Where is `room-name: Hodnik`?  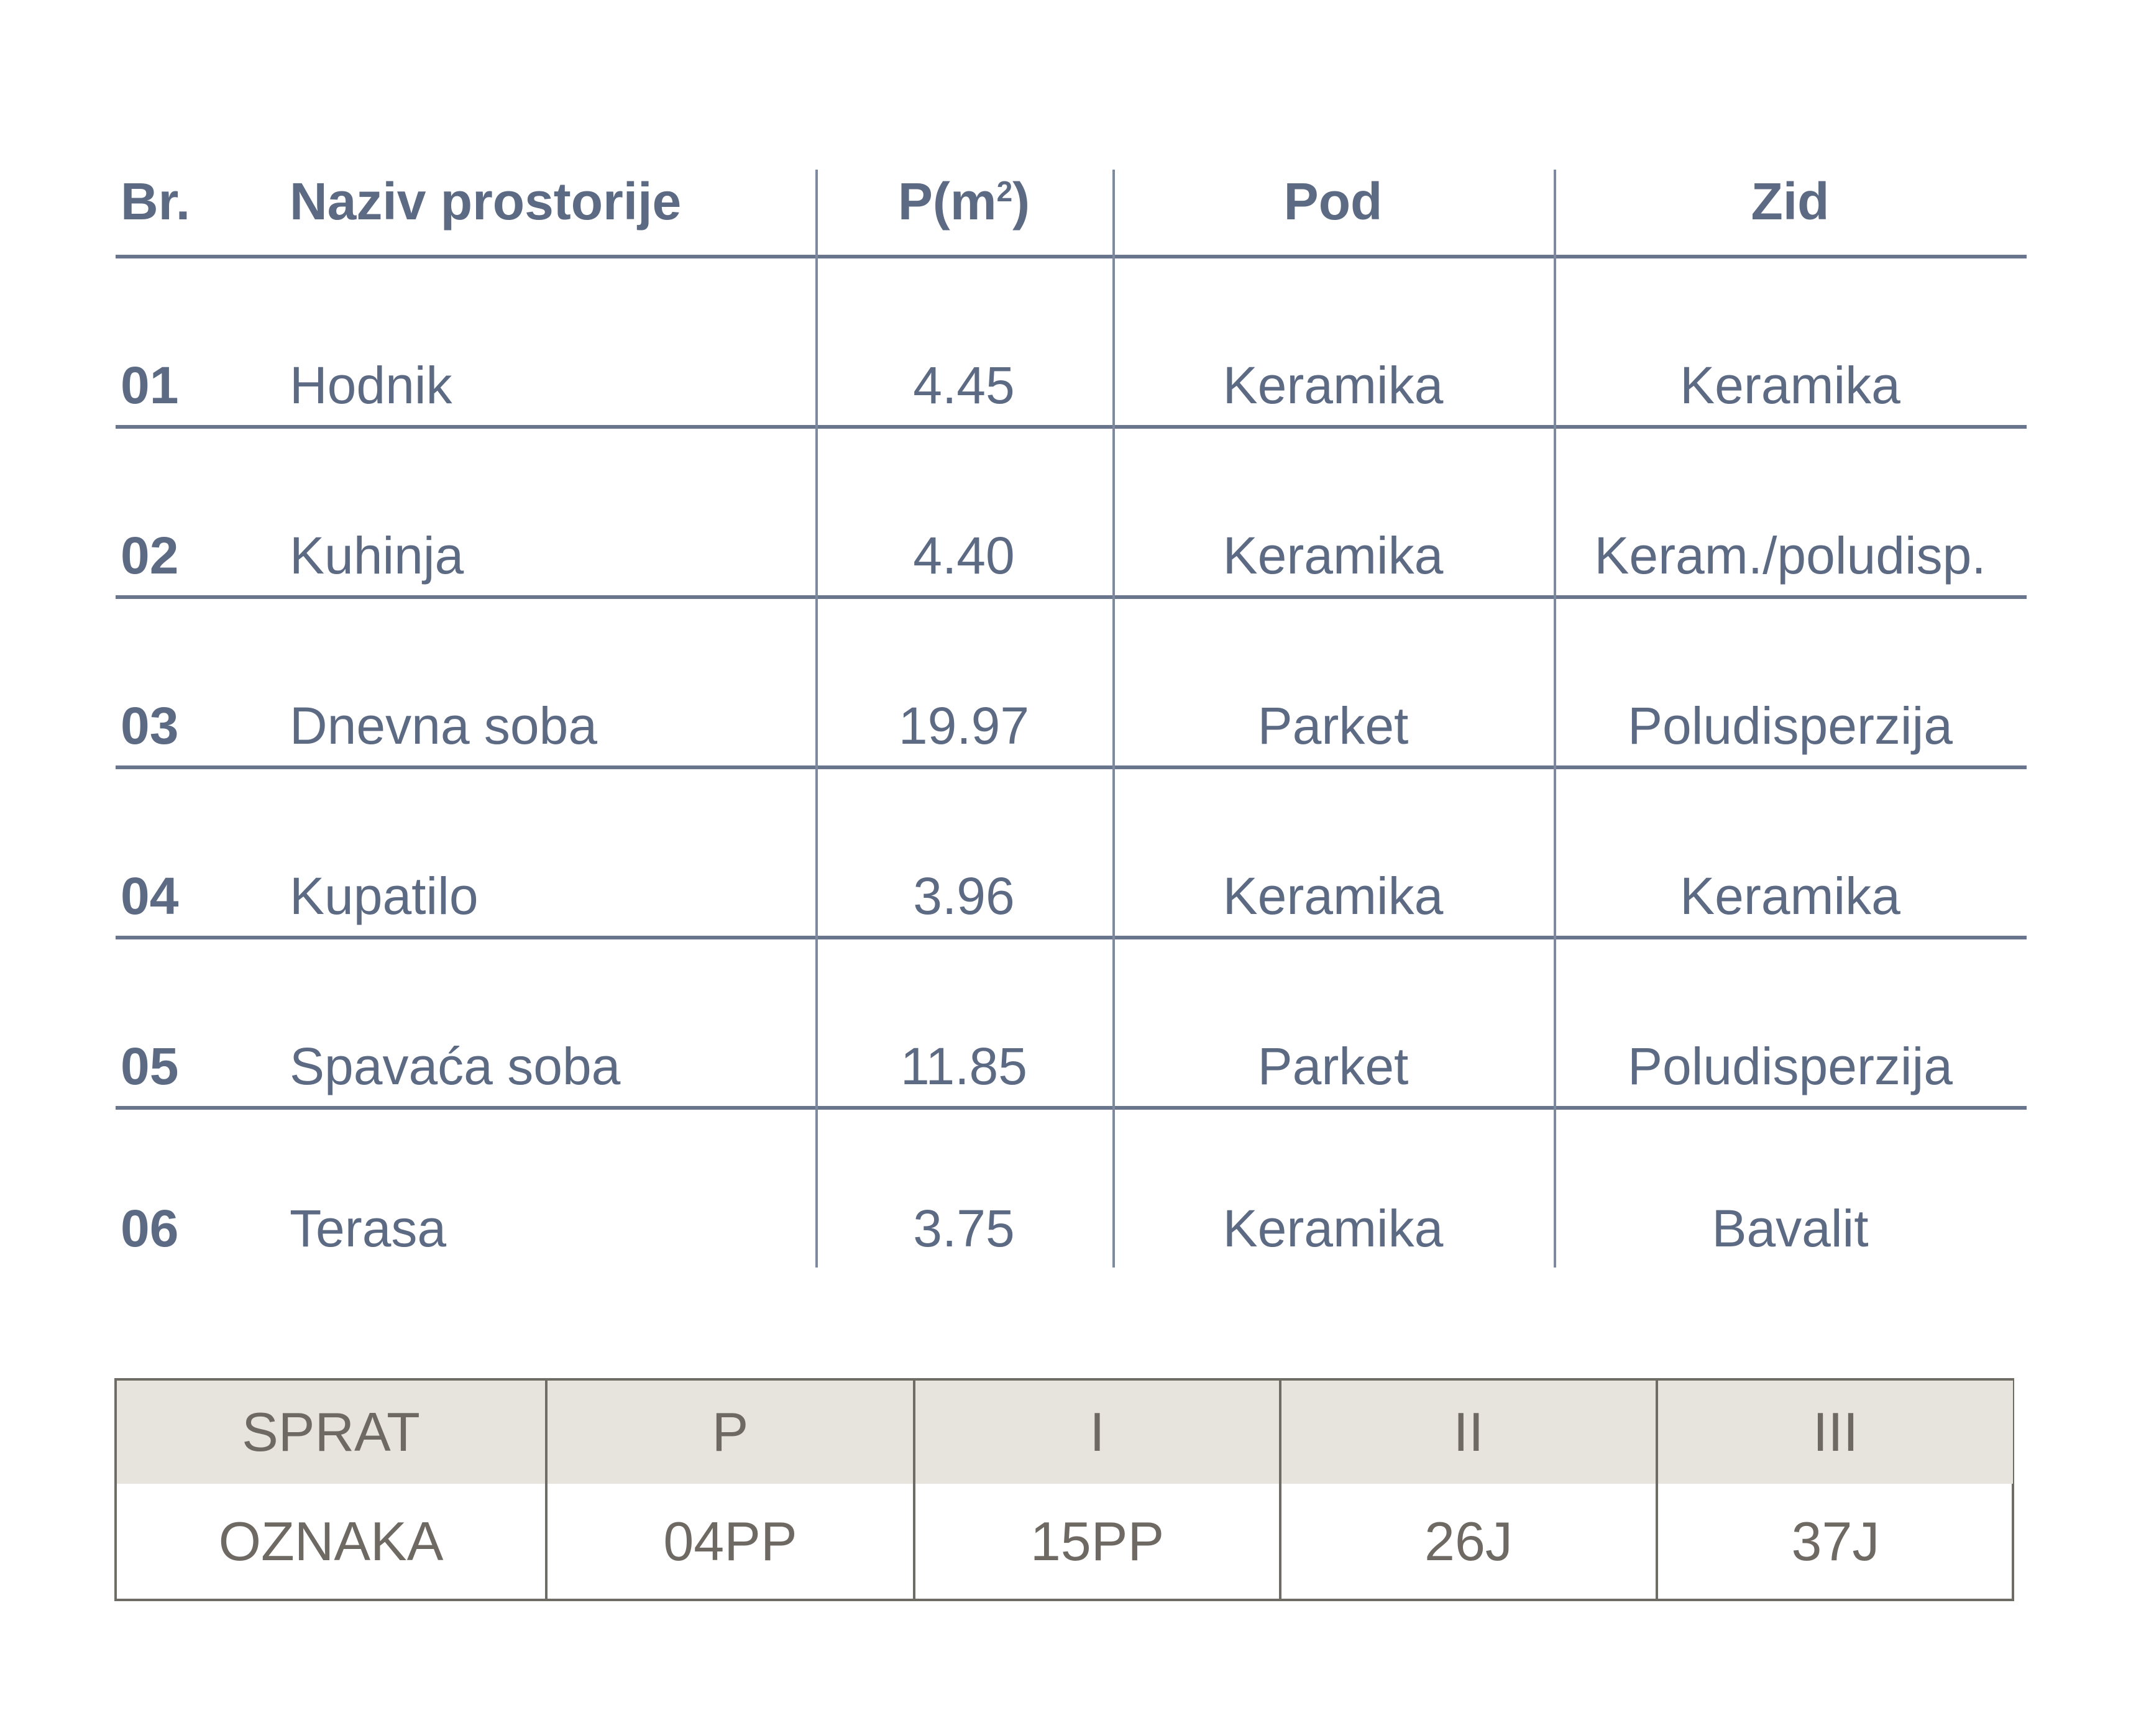 room-name: Hodnik is located at coordinates (371, 385).